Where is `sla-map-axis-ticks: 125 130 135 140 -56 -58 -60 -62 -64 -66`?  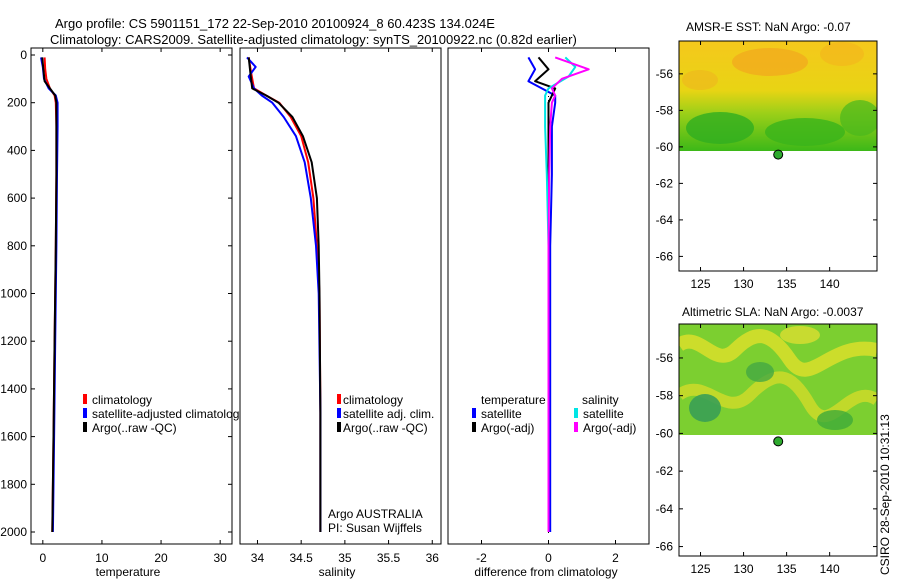 sla-map-axis-ticks: 125 130 135 140 -56 -58 -60 -62 -64 -66 is located at coordinates (766, 450).